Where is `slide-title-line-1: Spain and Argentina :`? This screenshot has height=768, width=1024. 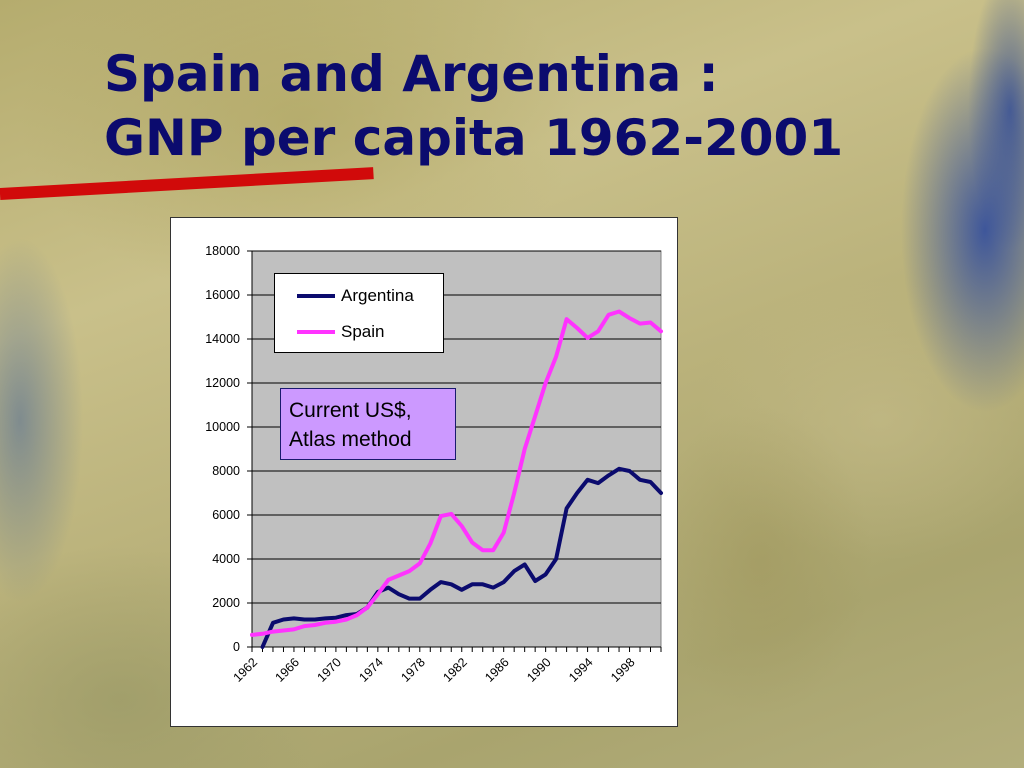
slide-title-line-1: Spain and Argentina : is located at coordinates (411, 74).